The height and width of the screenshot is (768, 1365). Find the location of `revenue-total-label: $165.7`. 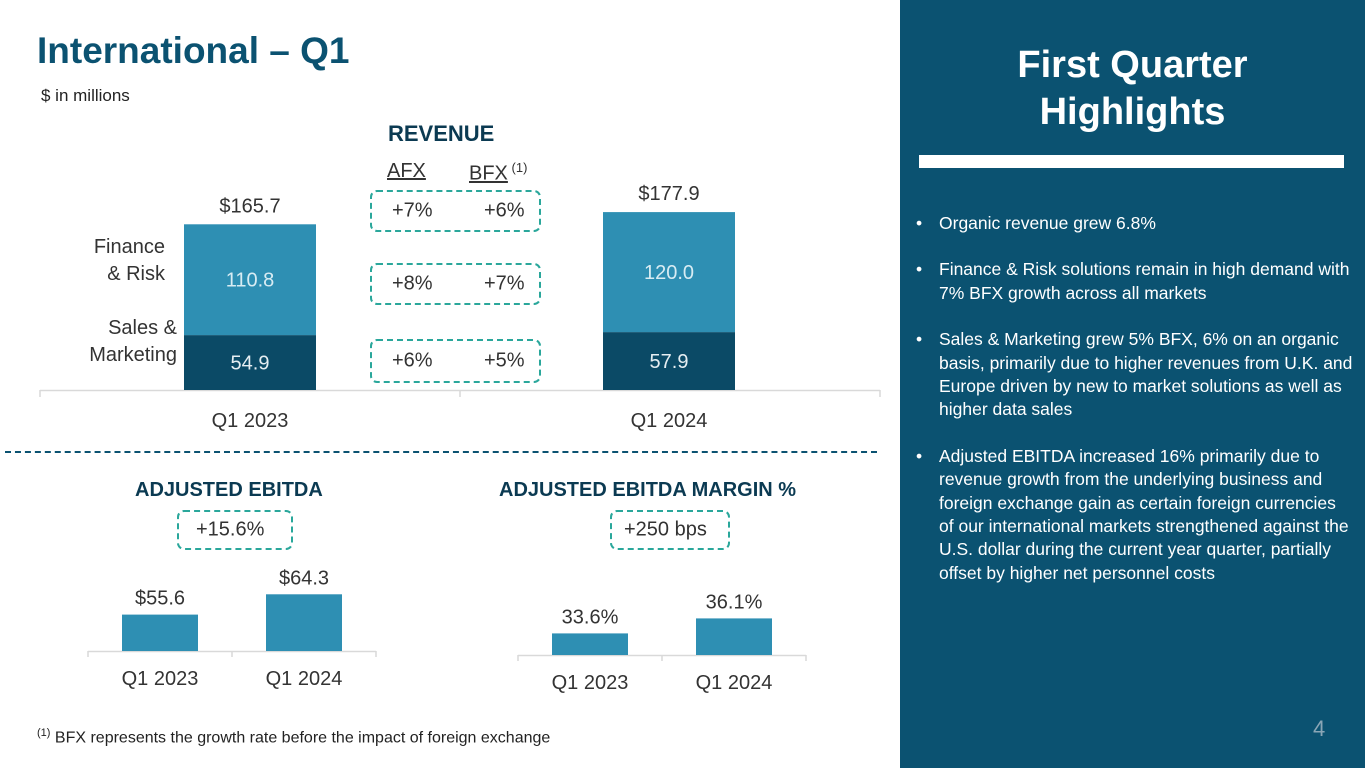

revenue-total-label: $165.7 is located at coordinates (249, 206).